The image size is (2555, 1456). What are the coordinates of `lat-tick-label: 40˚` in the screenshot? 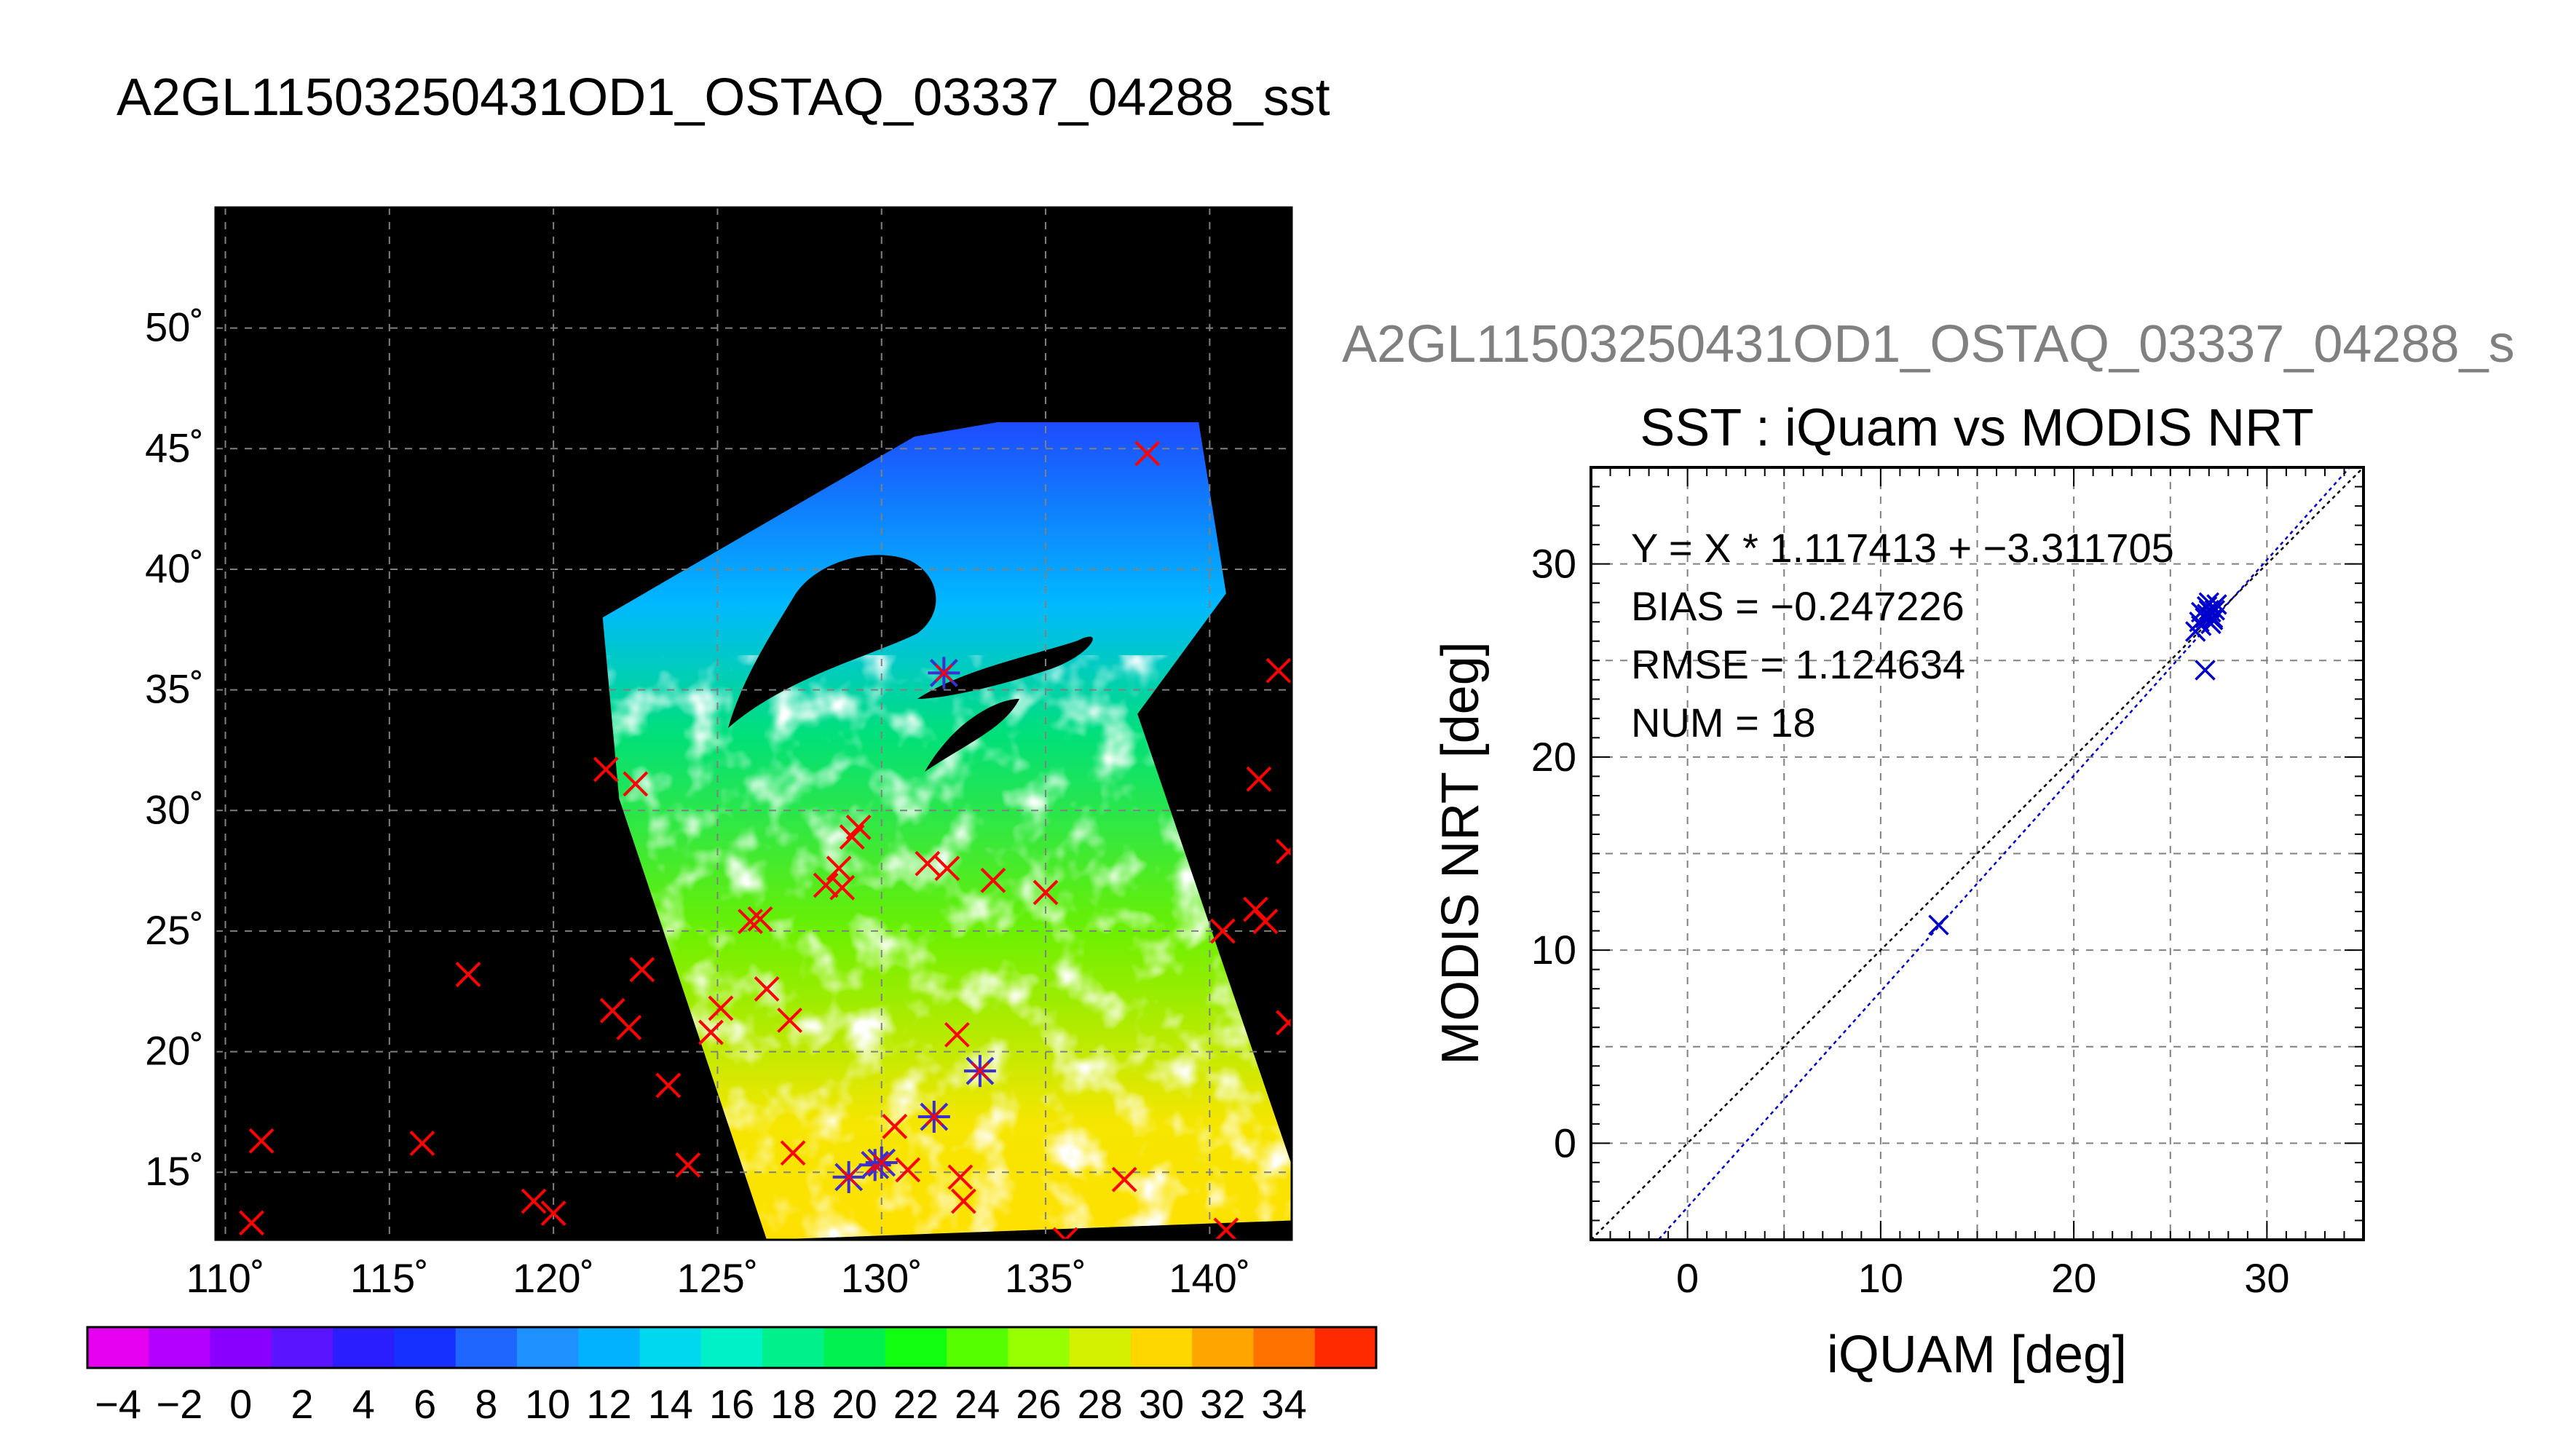 It's located at (174, 568).